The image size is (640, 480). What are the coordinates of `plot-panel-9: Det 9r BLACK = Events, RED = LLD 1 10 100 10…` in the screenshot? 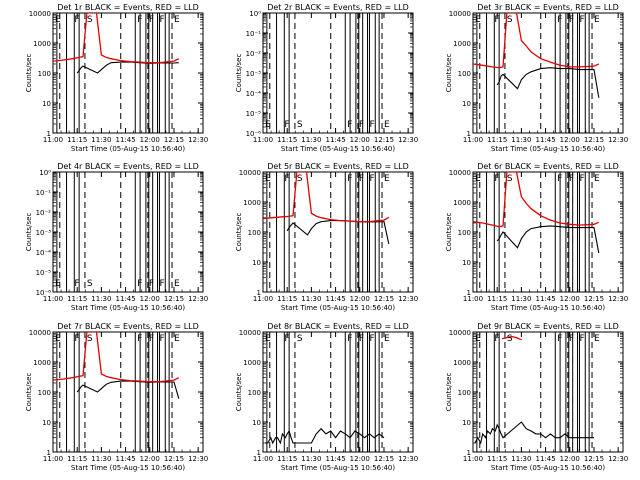 It's located at (536, 397).